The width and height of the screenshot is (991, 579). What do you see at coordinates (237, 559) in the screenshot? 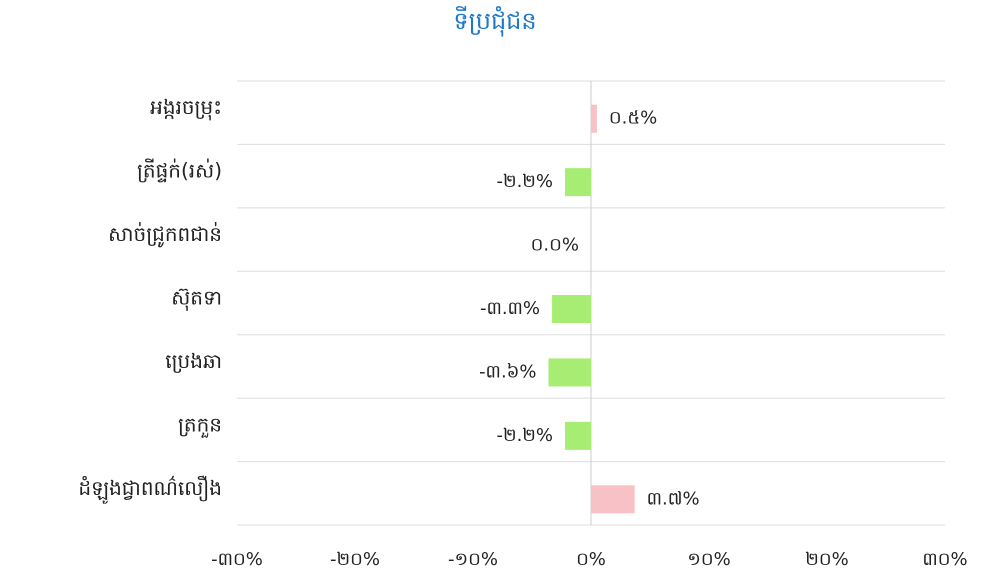
I see `x-tick-label: -៣០%` at bounding box center [237, 559].